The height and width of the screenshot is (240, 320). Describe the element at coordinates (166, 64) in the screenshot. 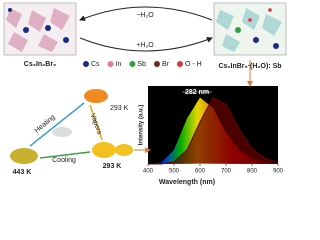

I see `legend-label: Br` at that location.